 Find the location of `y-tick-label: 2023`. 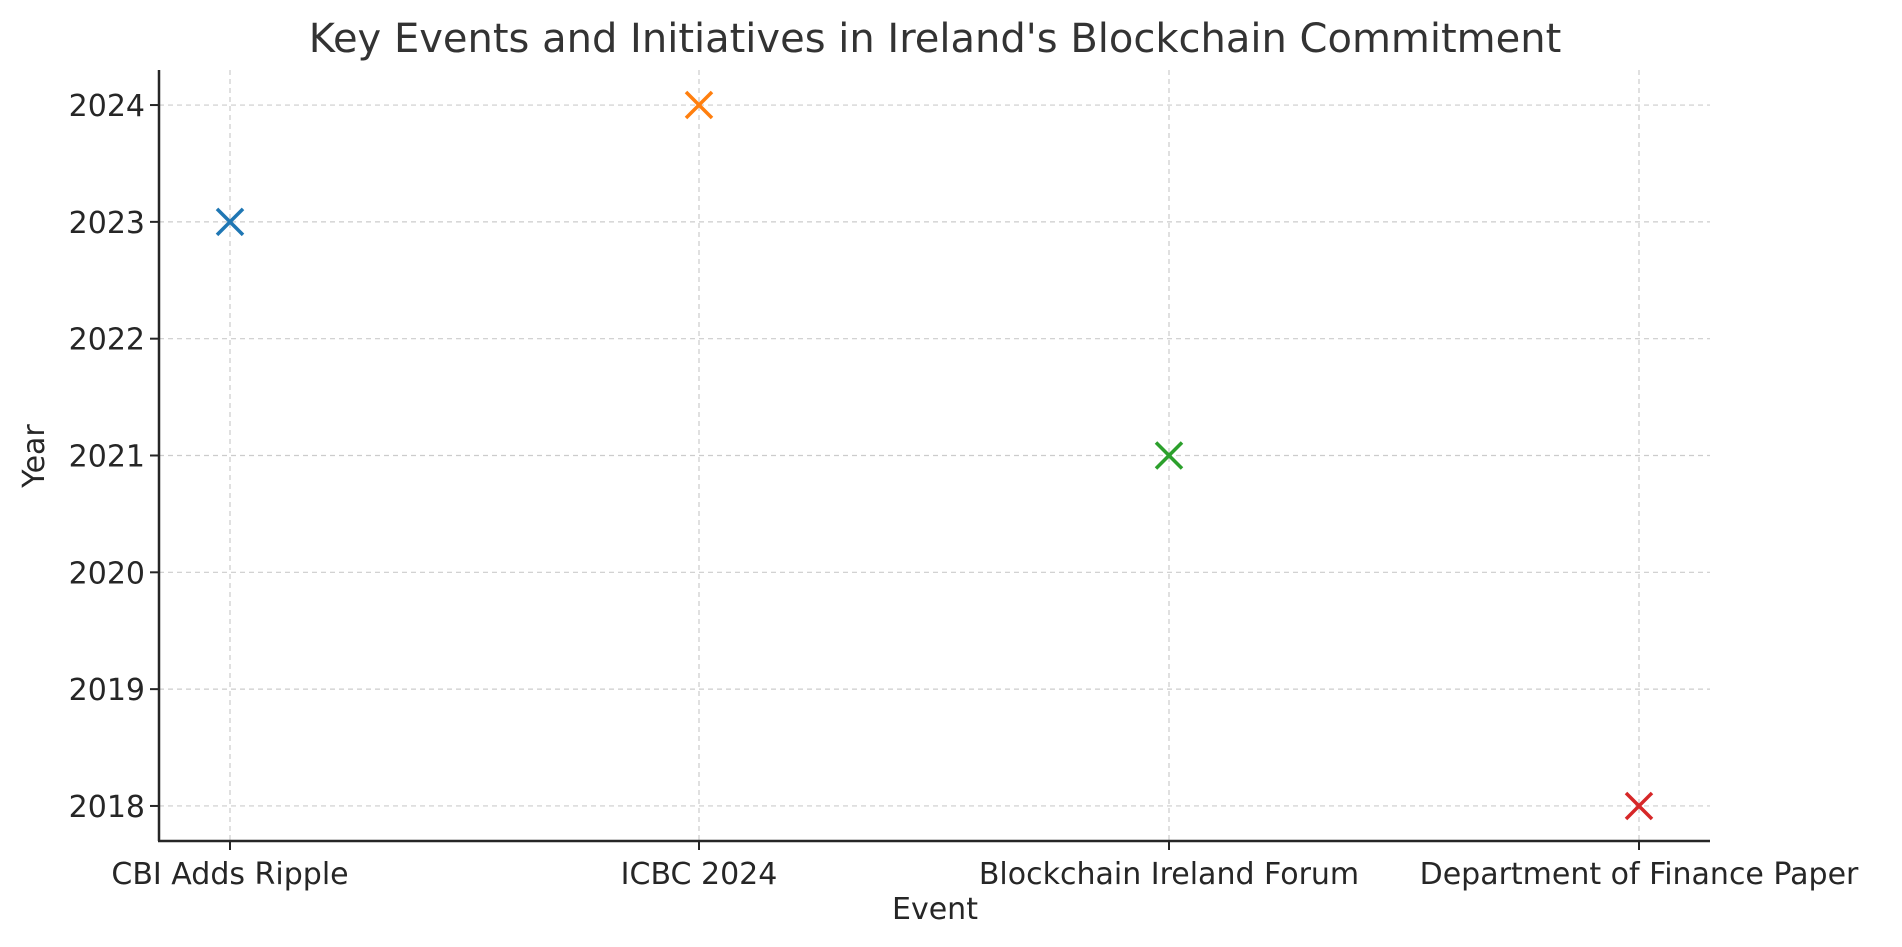

y-tick-label: 2023 is located at coordinates (107, 223).